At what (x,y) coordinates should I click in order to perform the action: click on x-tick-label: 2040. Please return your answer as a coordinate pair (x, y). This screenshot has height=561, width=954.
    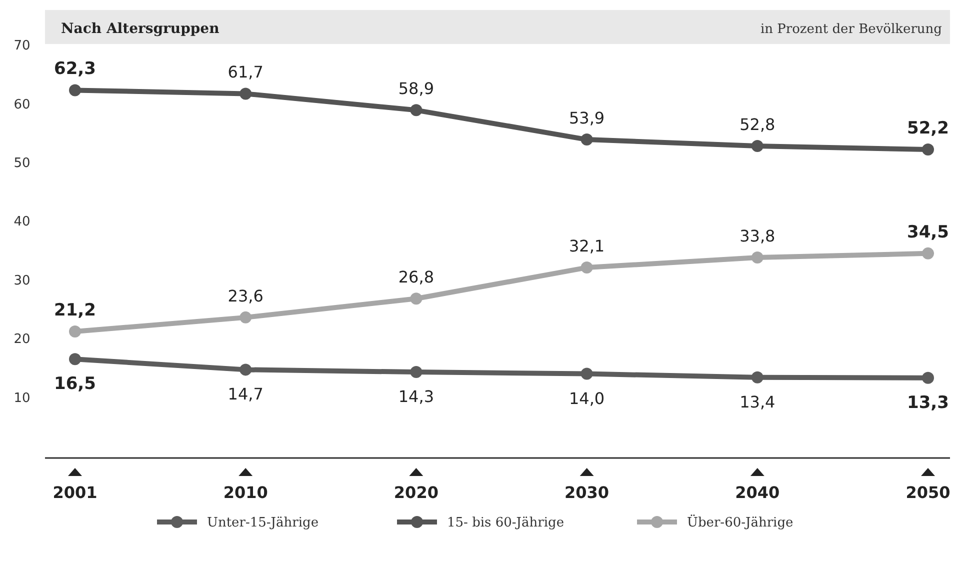
    Looking at the image, I should click on (757, 492).